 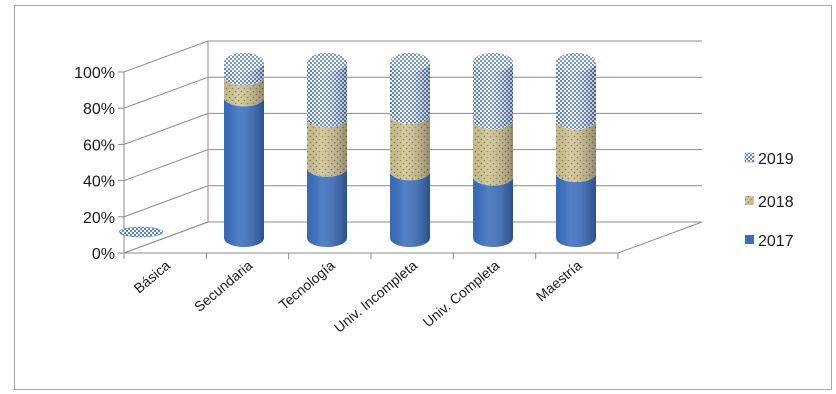 I want to click on x-tick-label: Univ. Incompleta, so click(x=376, y=296).